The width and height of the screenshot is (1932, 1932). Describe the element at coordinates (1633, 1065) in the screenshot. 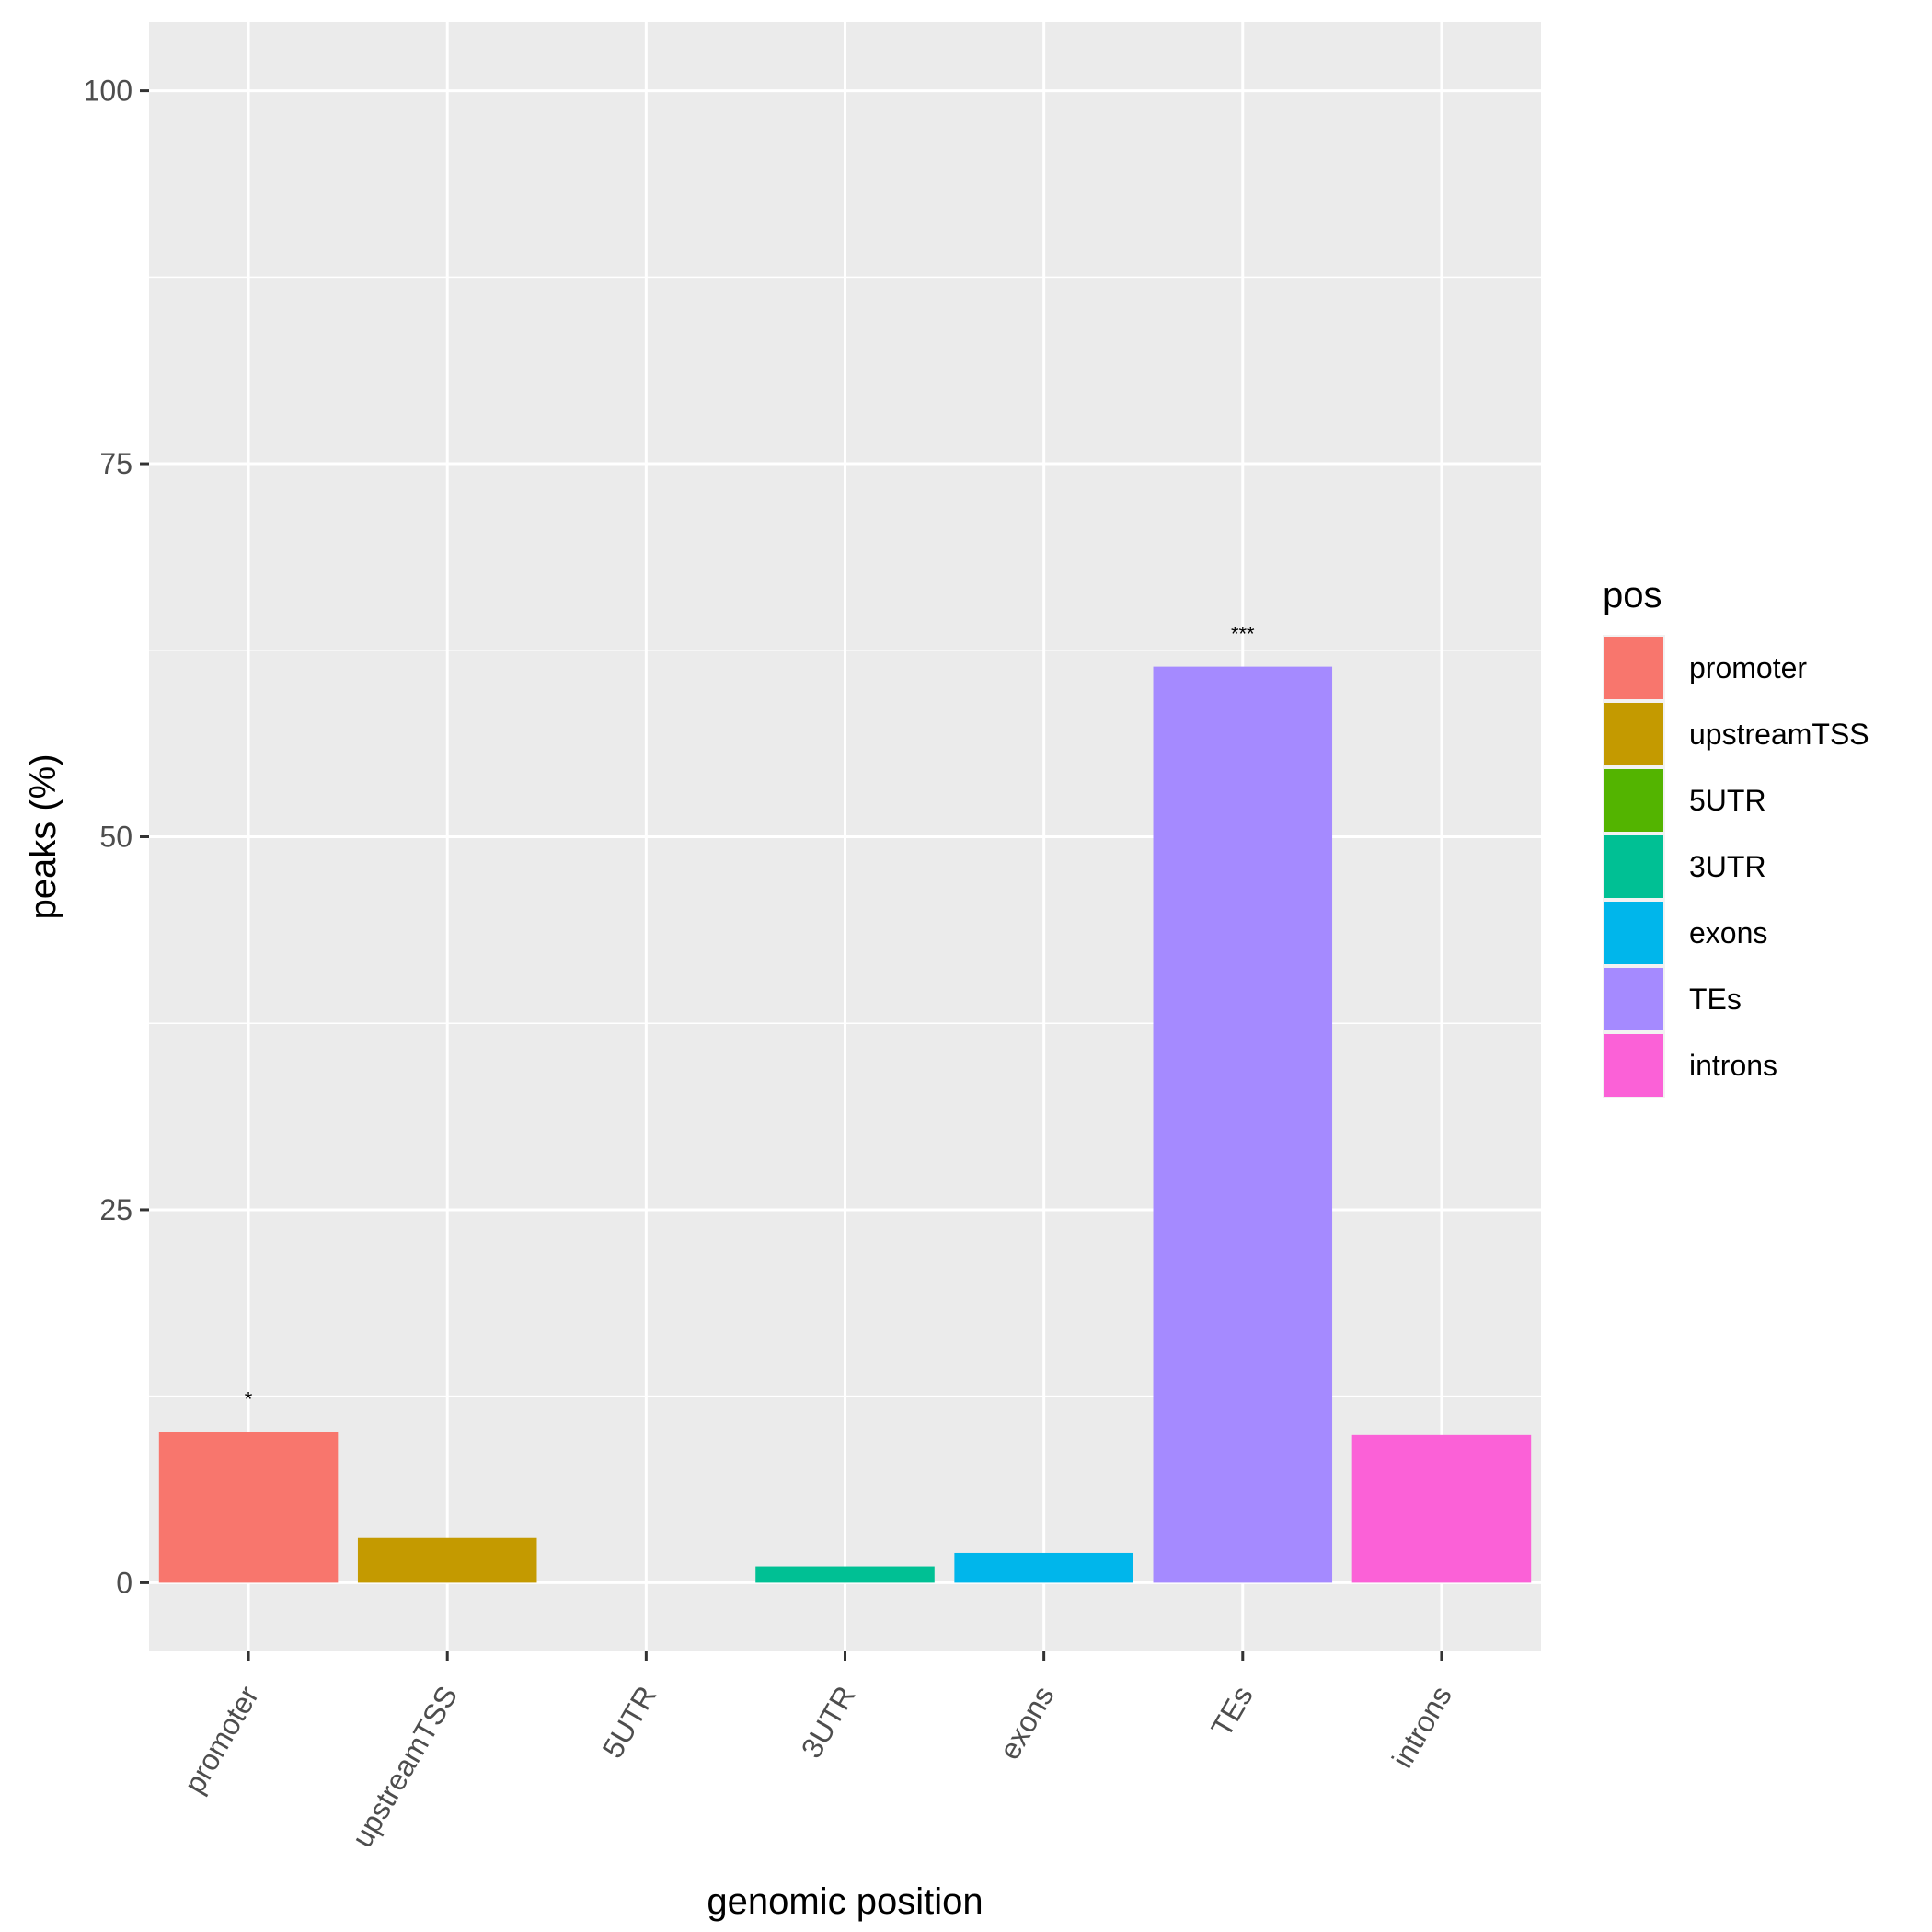

I see `legend-swatch-introns` at that location.